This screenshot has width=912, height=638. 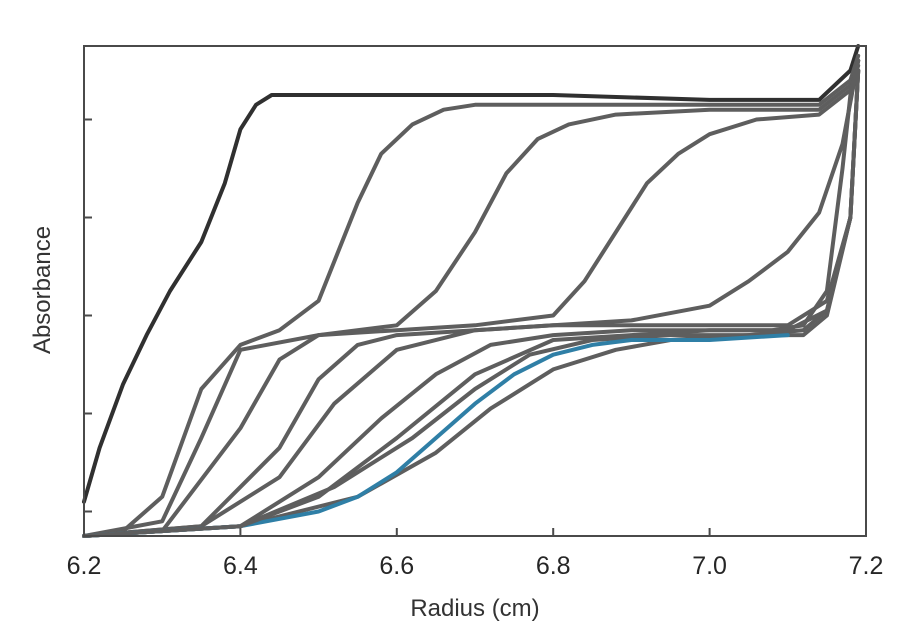 What do you see at coordinates (866, 566) in the screenshot?
I see `x-tick-label: 7.2` at bounding box center [866, 566].